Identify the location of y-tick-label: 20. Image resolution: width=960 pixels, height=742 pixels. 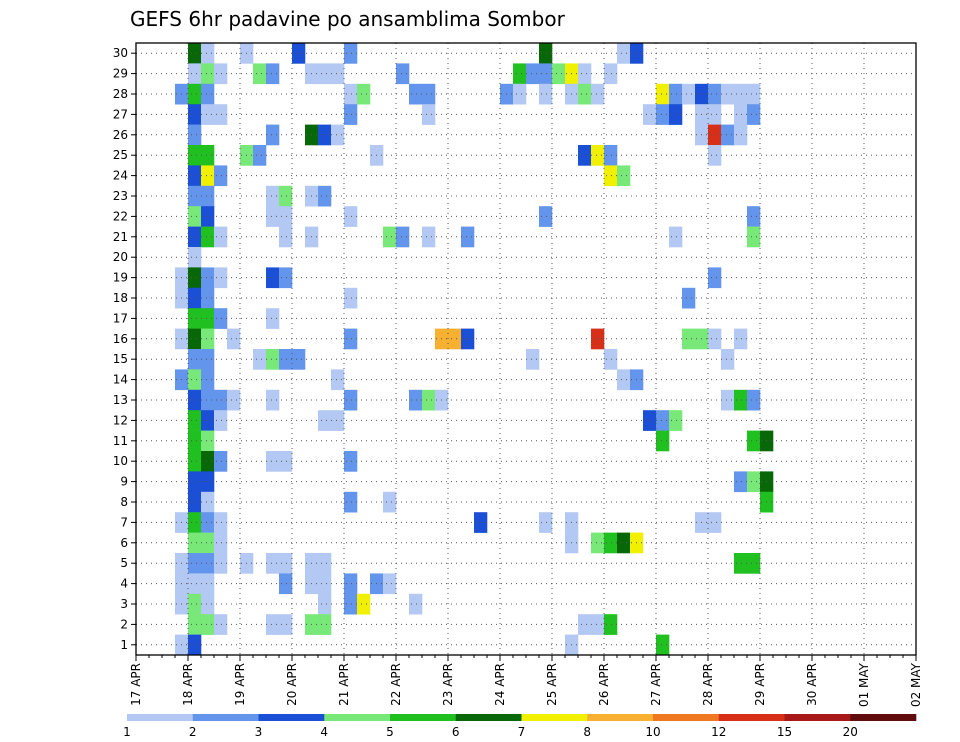
(120, 257).